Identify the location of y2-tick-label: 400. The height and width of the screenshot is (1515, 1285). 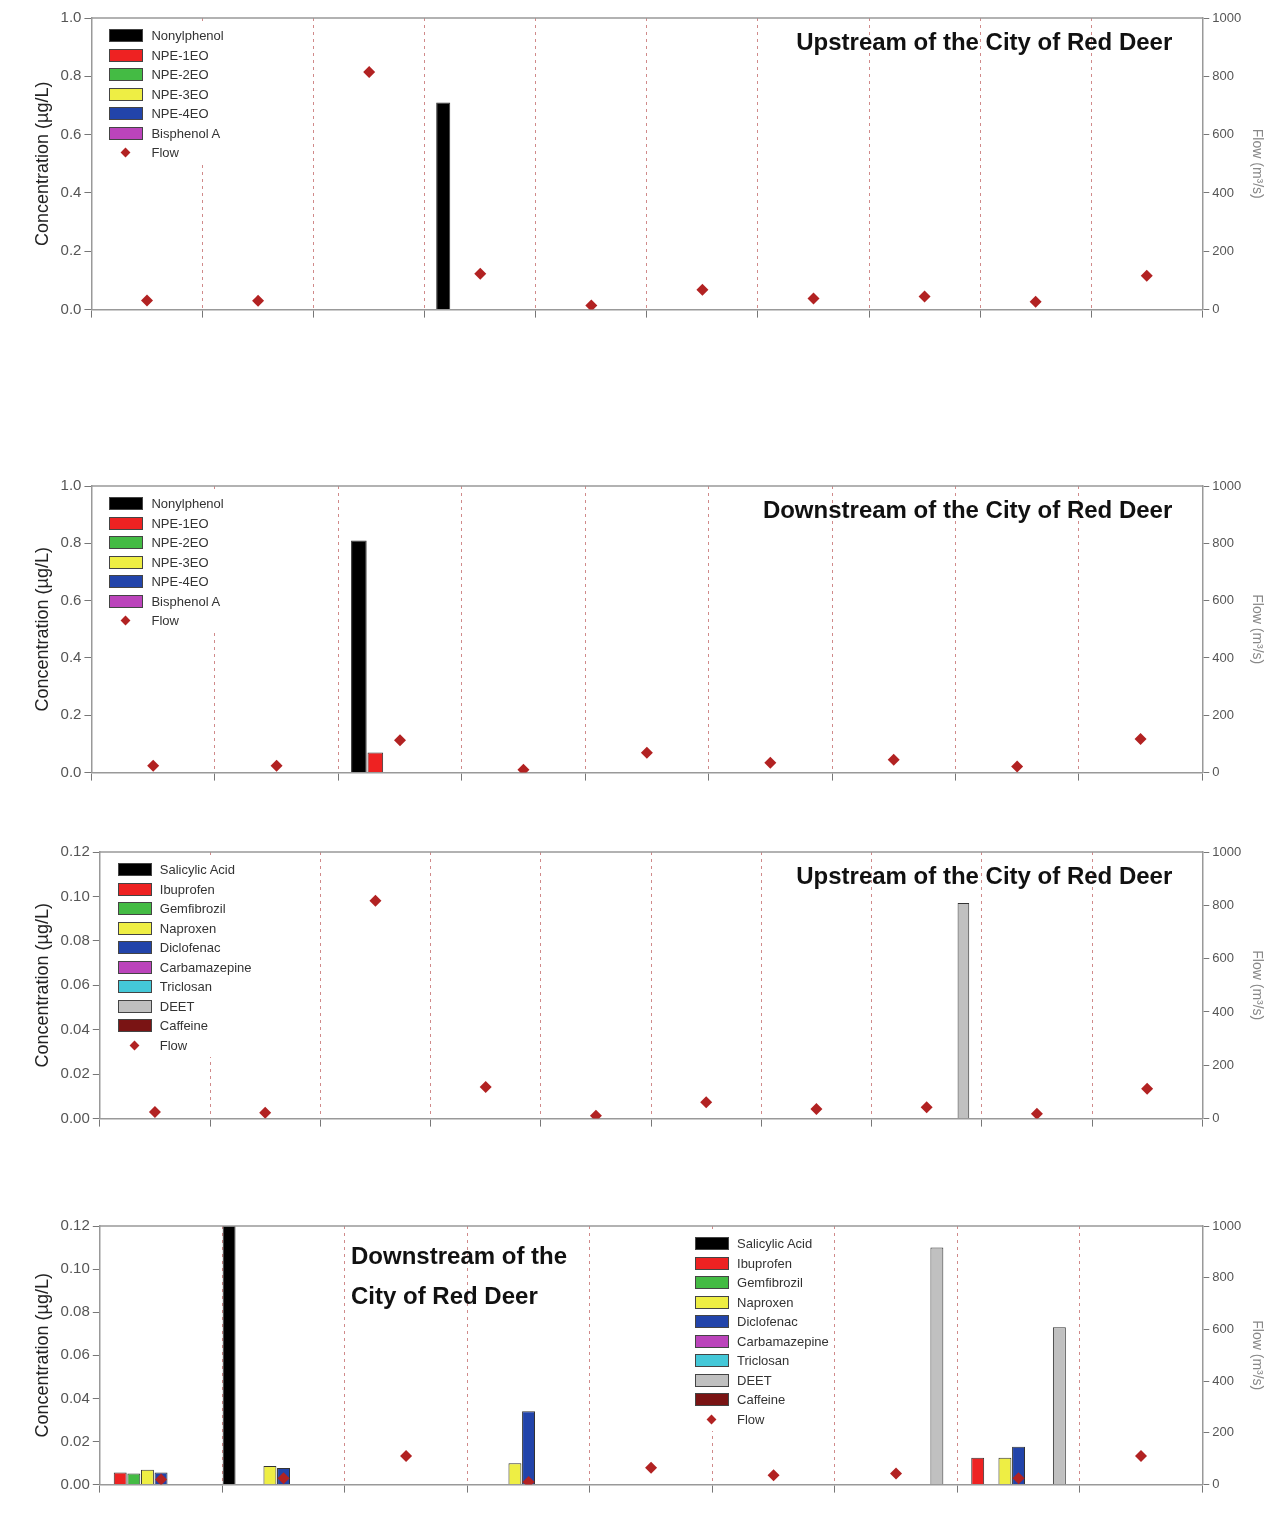
(1223, 657).